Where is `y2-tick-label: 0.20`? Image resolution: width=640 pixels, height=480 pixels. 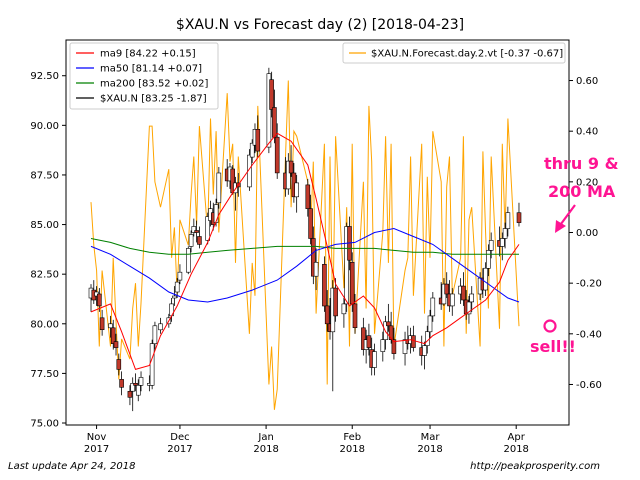
y2-tick-label: 0.20 is located at coordinates (587, 182).